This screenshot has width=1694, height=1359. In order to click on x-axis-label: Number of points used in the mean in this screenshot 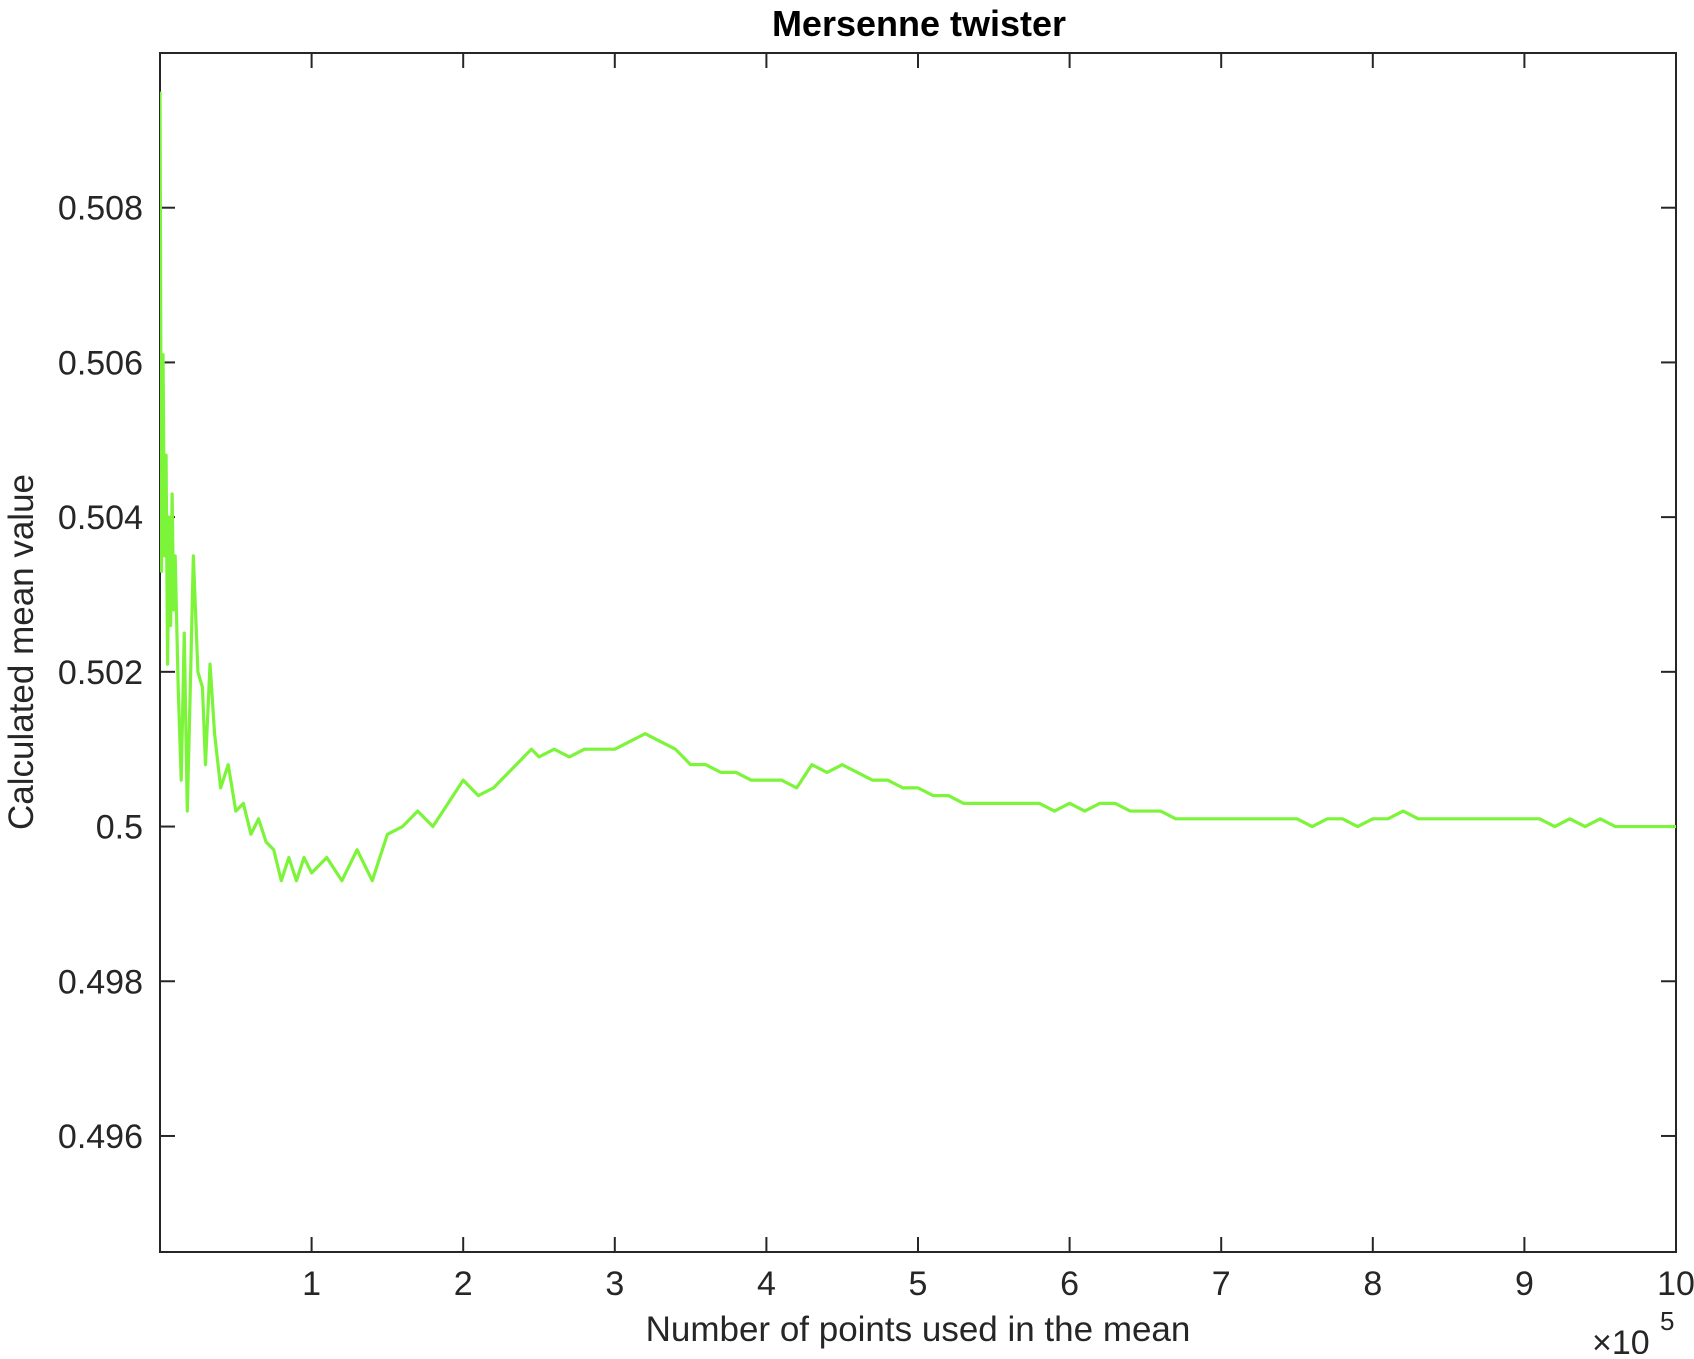, I will do `click(918, 1329)`.